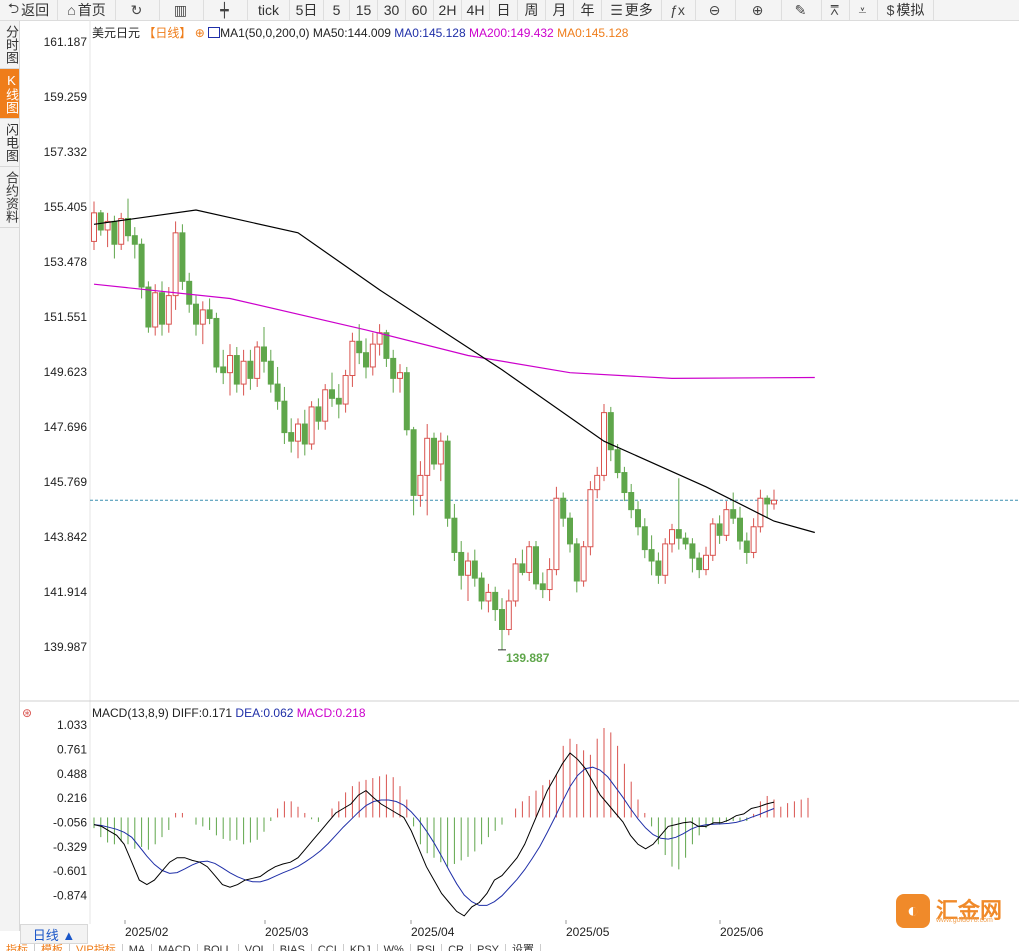 Image resolution: width=1019 pixels, height=951 pixels. What do you see at coordinates (364, 10) in the screenshot?
I see `toolbar-item-8: 15` at bounding box center [364, 10].